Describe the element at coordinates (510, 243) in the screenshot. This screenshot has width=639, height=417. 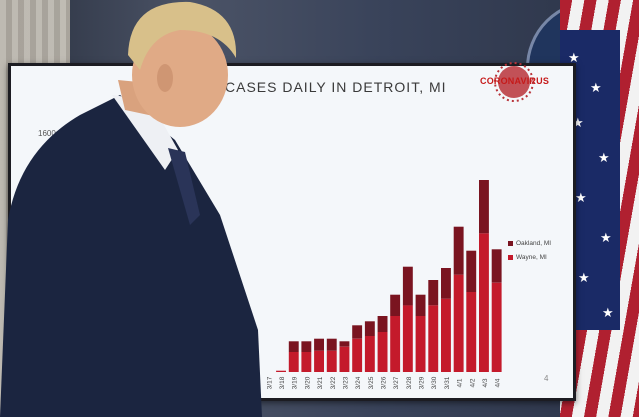
I see `legend-swatch-oakland` at that location.